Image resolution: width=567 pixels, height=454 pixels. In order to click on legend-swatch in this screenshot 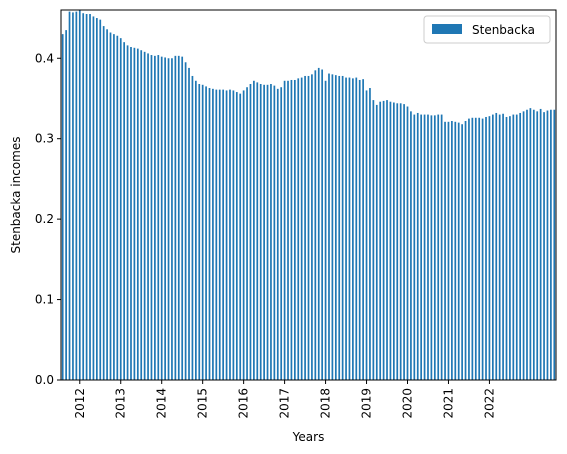, I will do `click(447, 29)`.